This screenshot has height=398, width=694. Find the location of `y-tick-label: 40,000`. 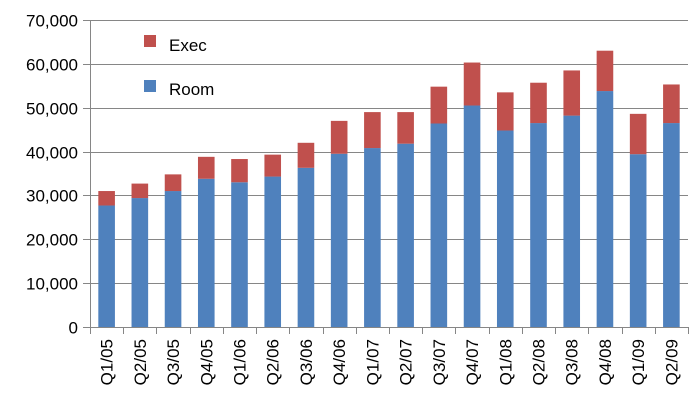

y-tick-label: 40,000 is located at coordinates (52, 153).